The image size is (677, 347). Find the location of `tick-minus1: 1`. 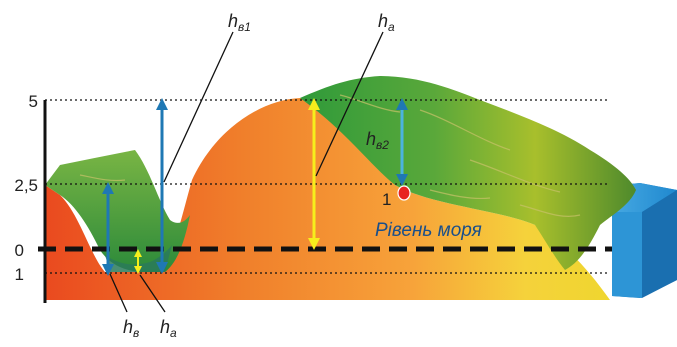

tick-minus1: 1 is located at coordinates (19, 274).